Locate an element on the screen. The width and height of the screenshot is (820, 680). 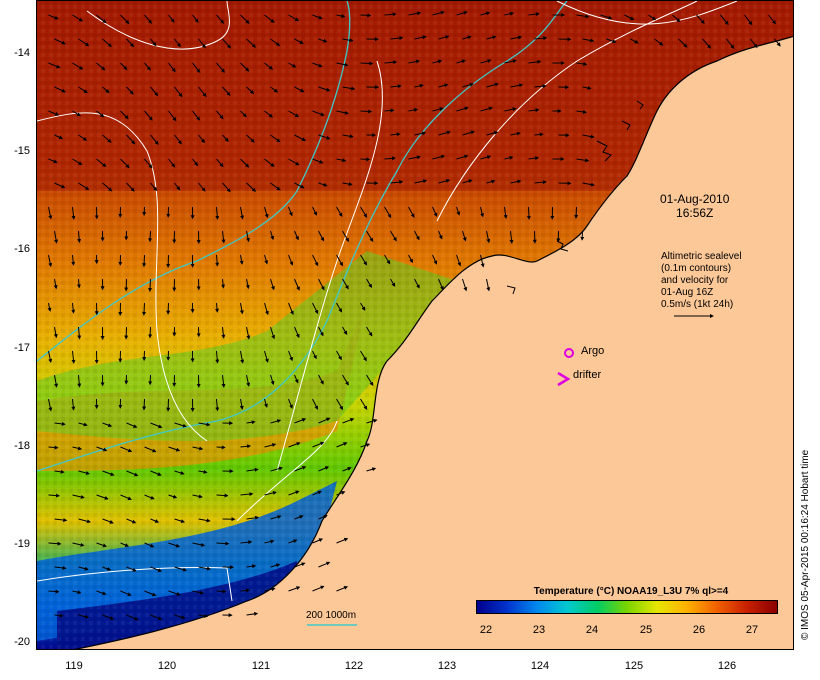
lon-tick: 126 is located at coordinates (727, 666).